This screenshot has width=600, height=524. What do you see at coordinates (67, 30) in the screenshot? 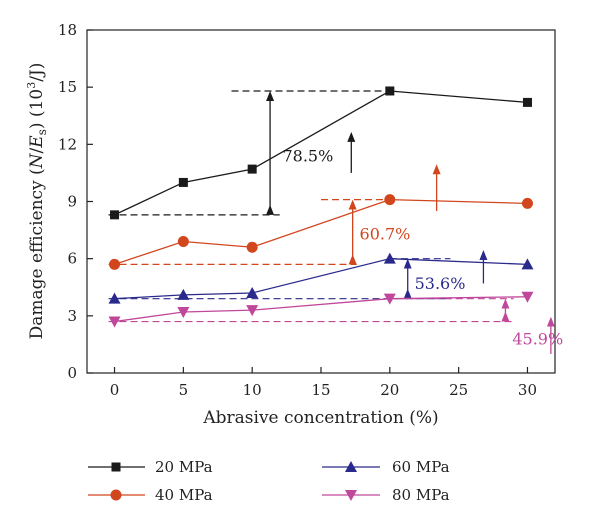
I see `y-tick-label: 18` at bounding box center [67, 30].